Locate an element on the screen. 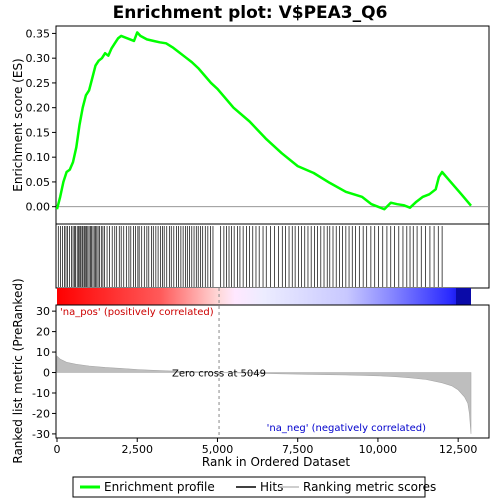 The width and height of the screenshot is (500, 500). ranking-metric-fill is located at coordinates (264, 394).